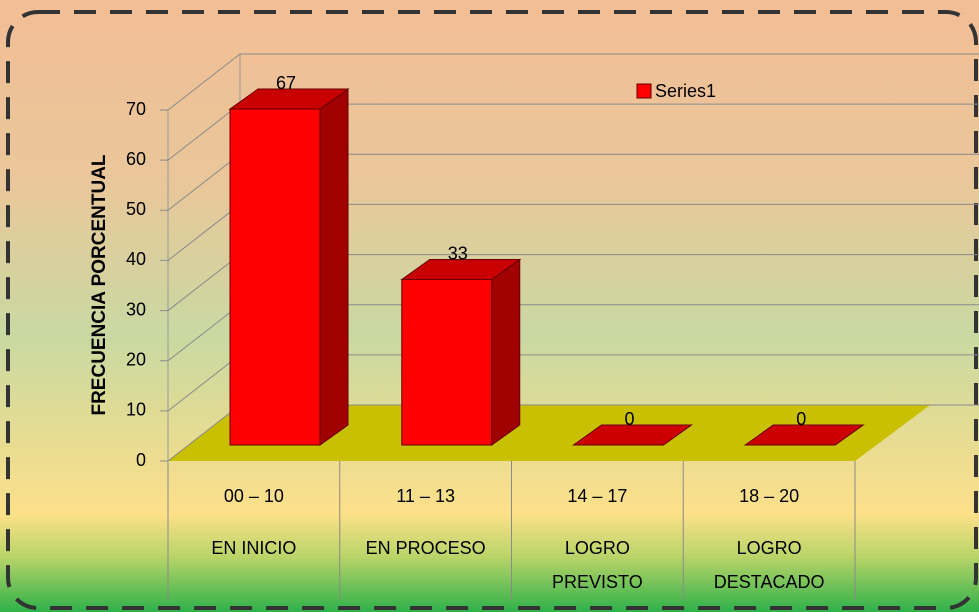  Describe the element at coordinates (254, 496) in the screenshot. I see `x-tick-label: 00 – 10` at that location.